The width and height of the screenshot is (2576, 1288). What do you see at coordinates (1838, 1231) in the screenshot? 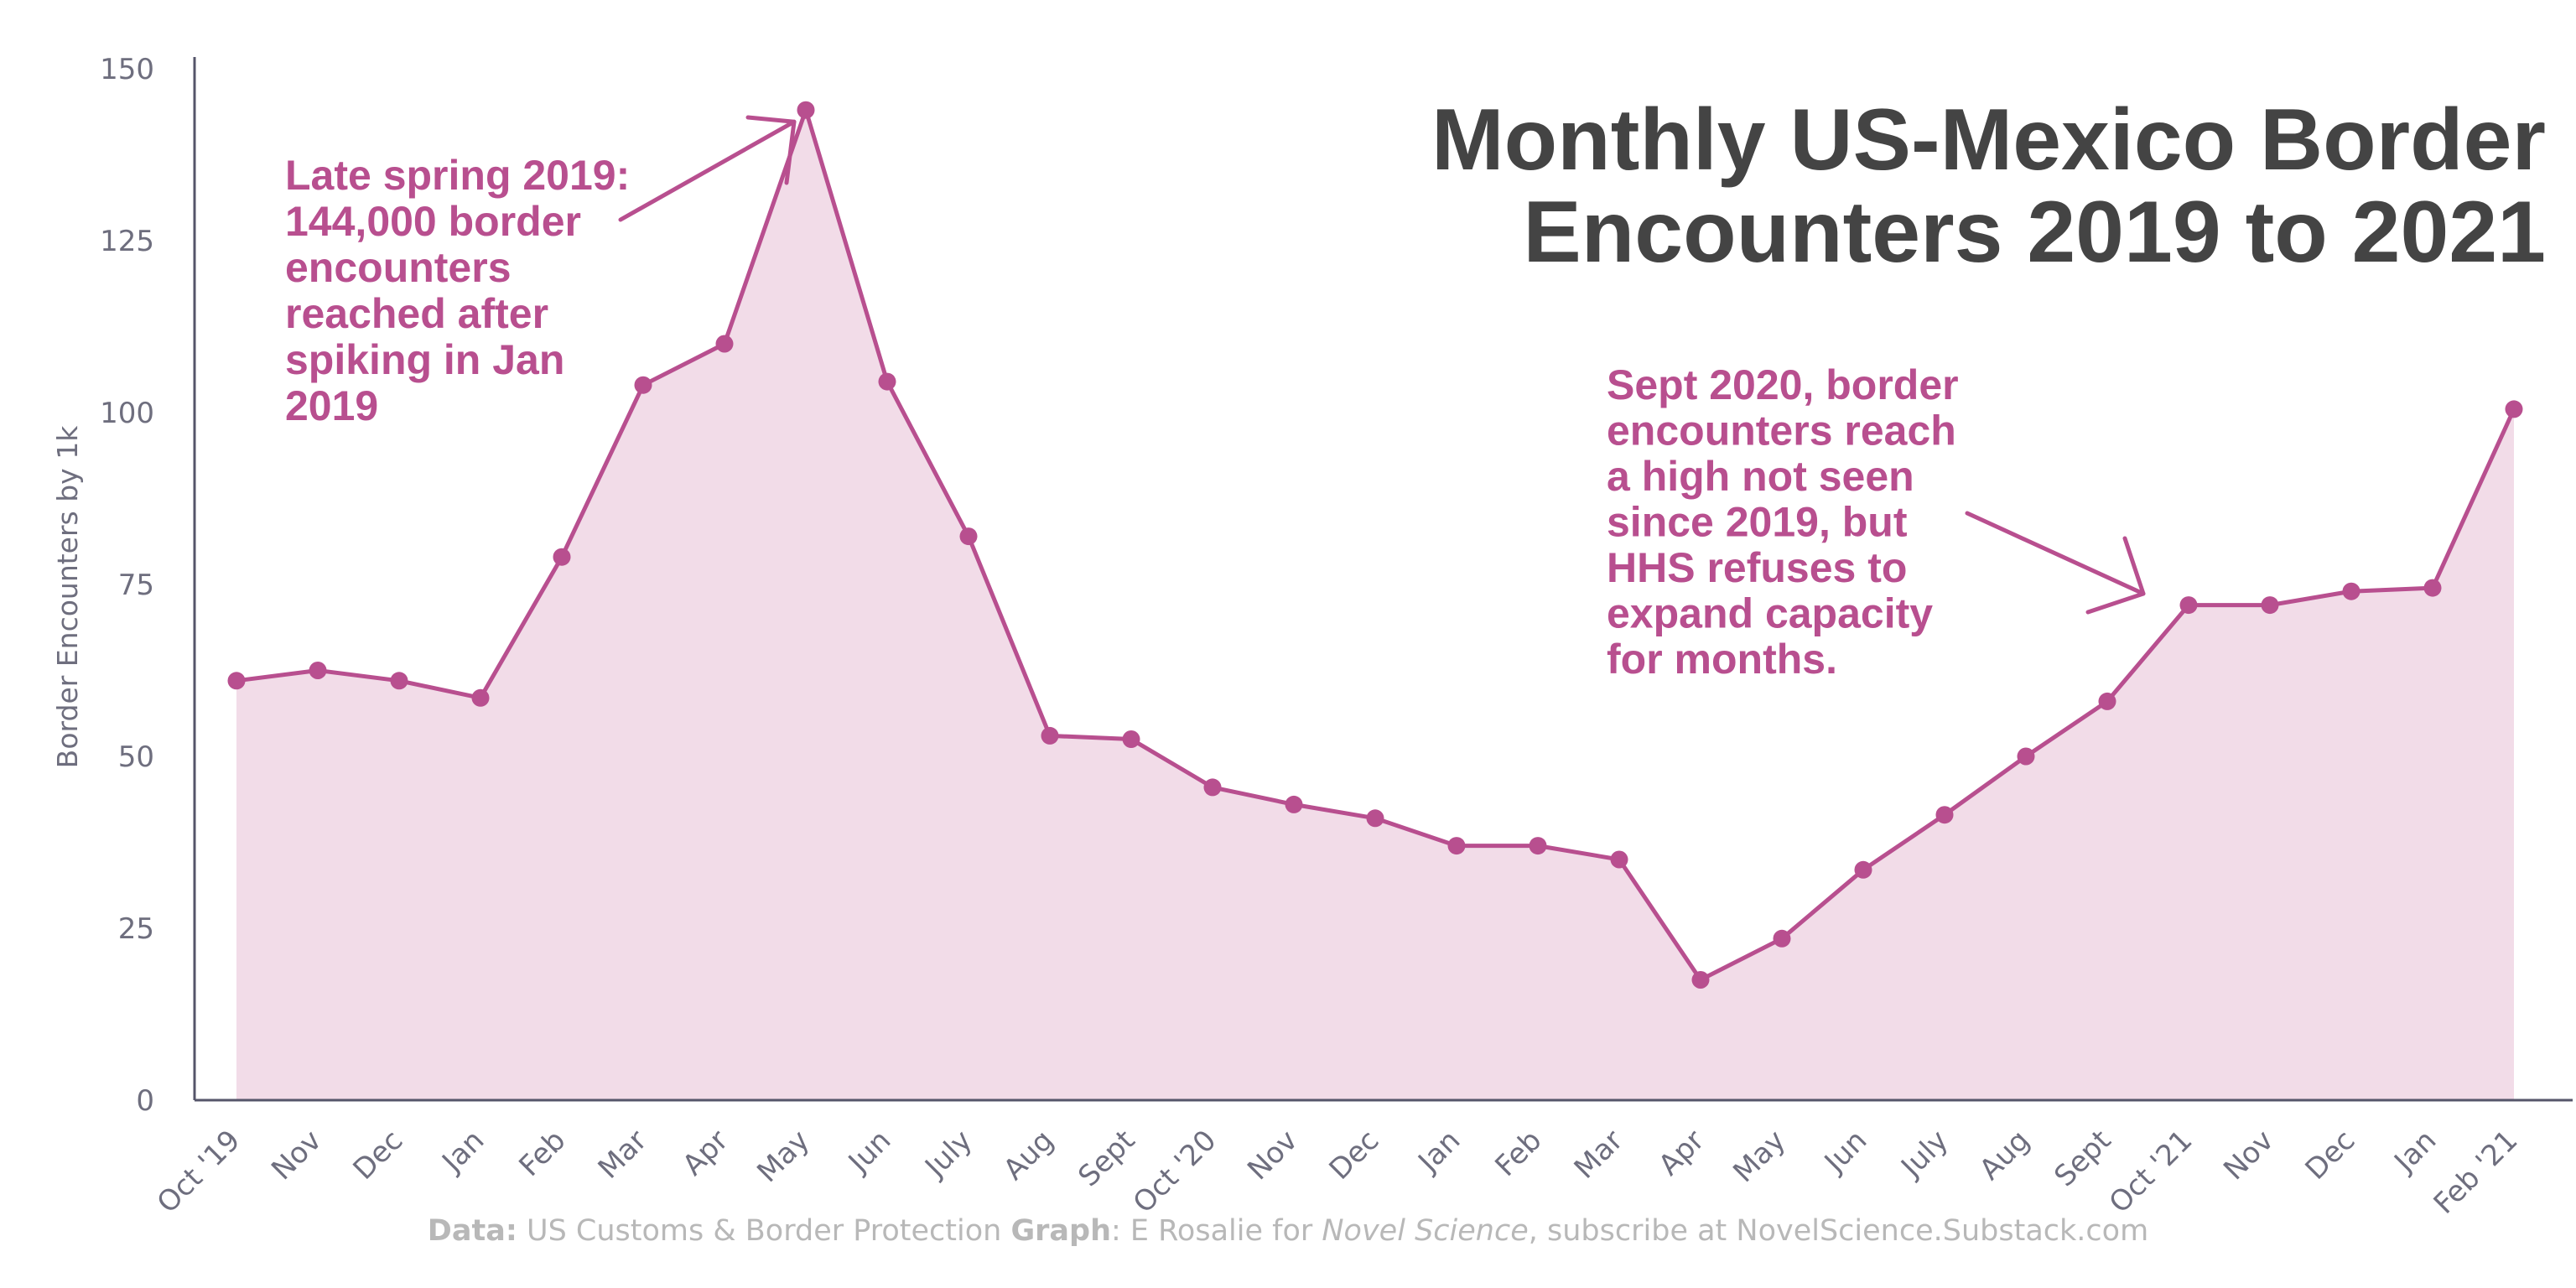
I see `source-tail-text: , subscribe at NovelScience.Substack.com` at bounding box center [1838, 1231].